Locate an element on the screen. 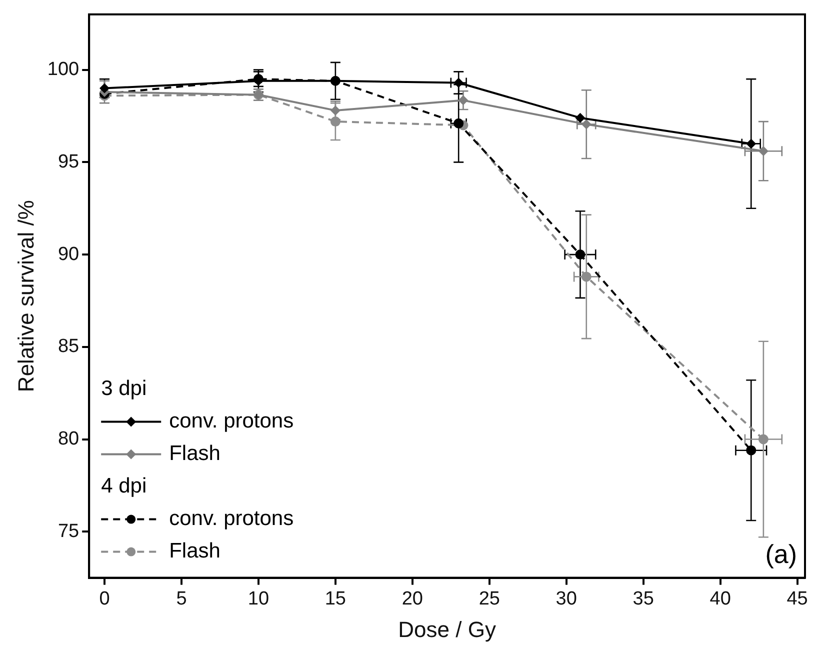 The height and width of the screenshot is (652, 817). y-tick-label: 95 is located at coordinates (69, 161).